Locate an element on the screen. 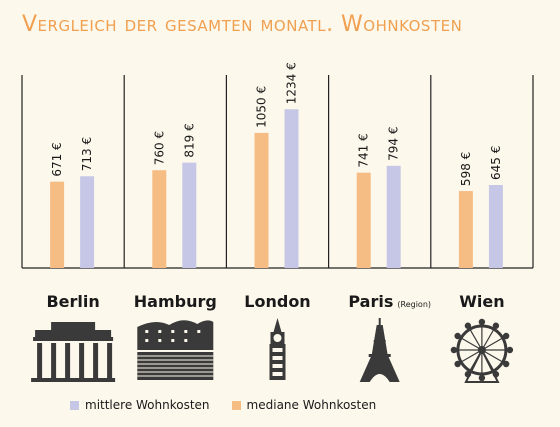 The image size is (560, 427). bar-mean-berlin is located at coordinates (87, 222).